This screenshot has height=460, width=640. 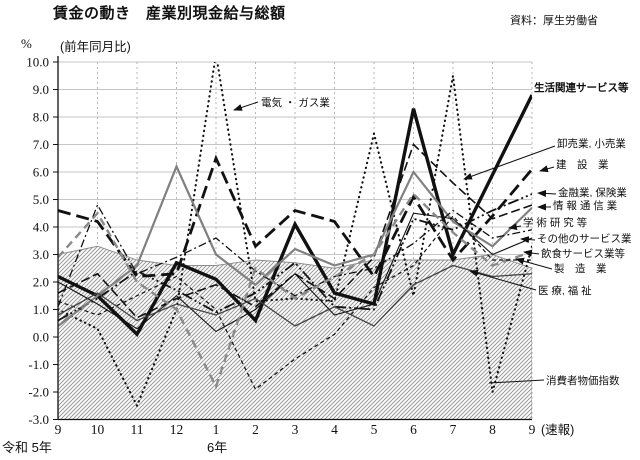 I want to click on era-label: 令和 5年, so click(x=27, y=447).